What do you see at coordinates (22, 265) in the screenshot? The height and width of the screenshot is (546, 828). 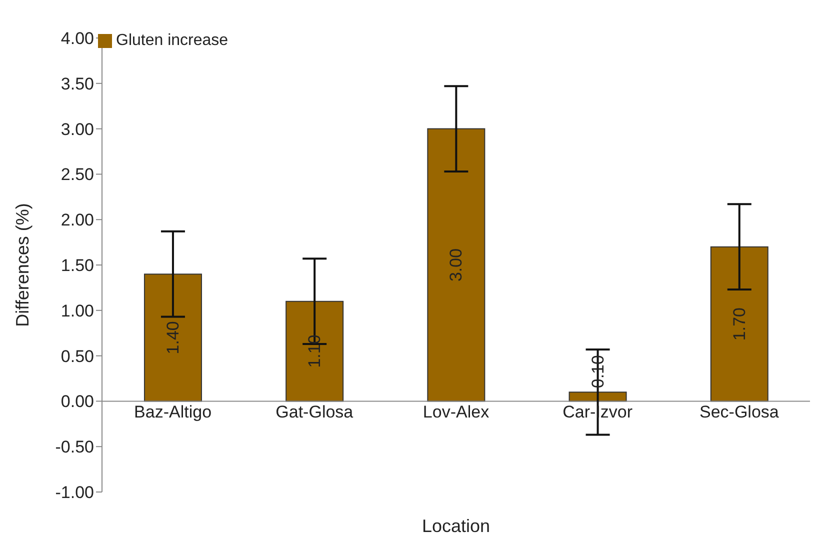 I see `y-axis-title: Differences (%)` at bounding box center [22, 265].